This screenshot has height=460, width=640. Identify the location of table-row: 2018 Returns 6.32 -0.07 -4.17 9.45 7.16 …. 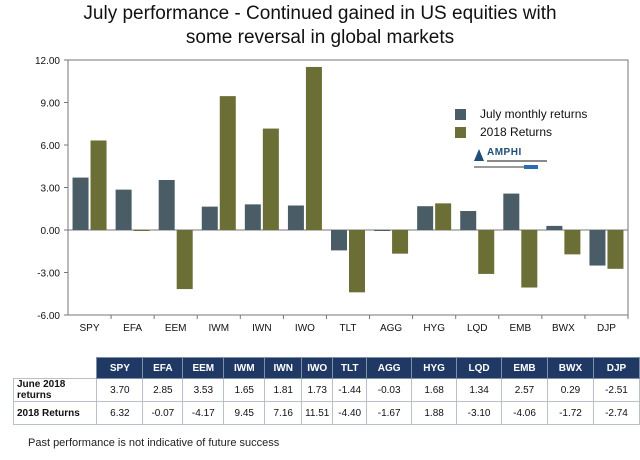
(326, 413).